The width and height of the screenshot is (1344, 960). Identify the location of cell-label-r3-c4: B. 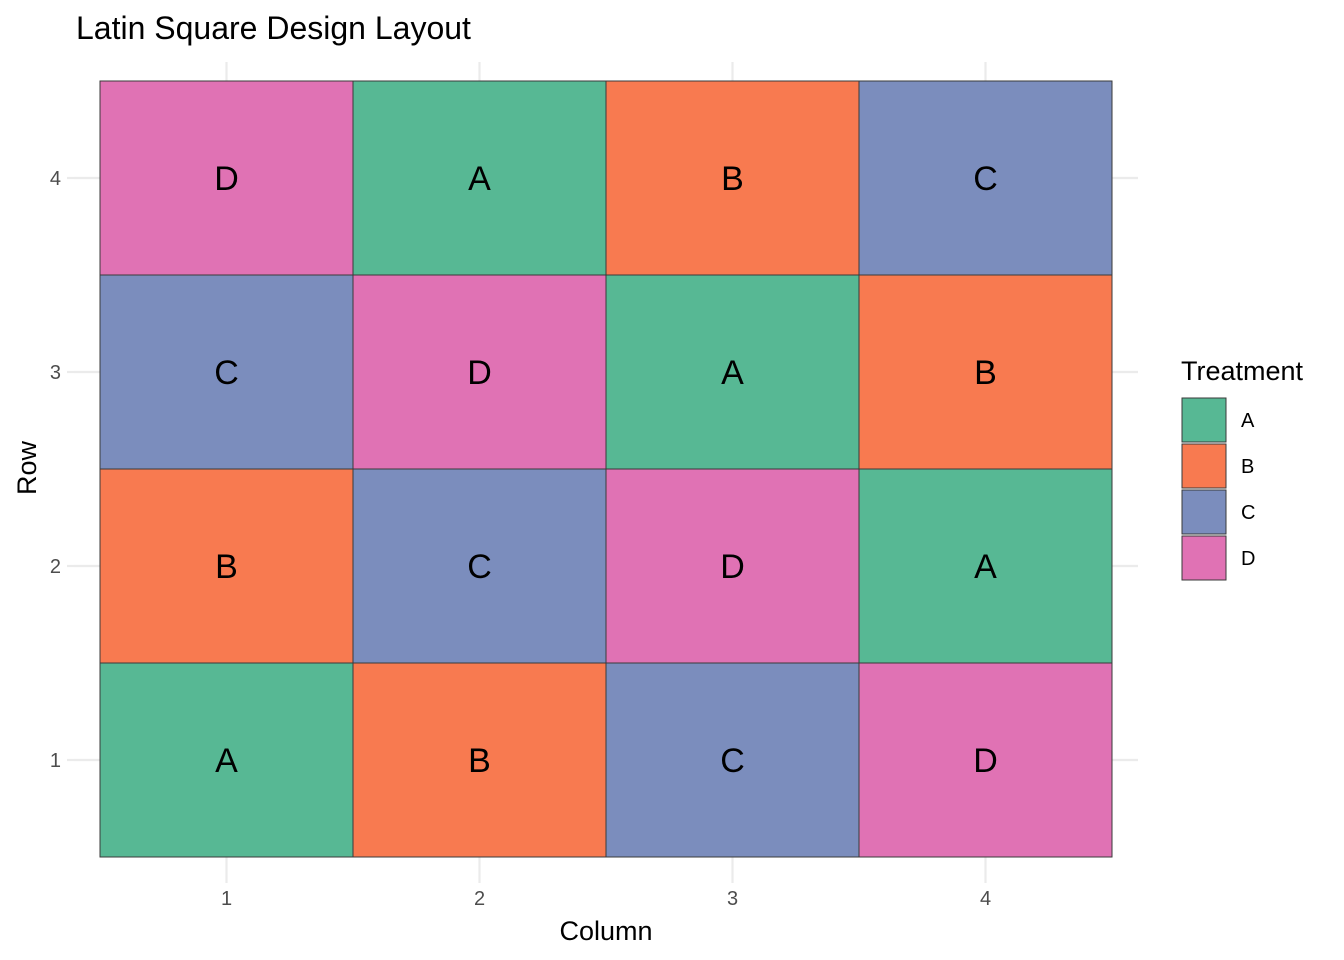
(985, 373).